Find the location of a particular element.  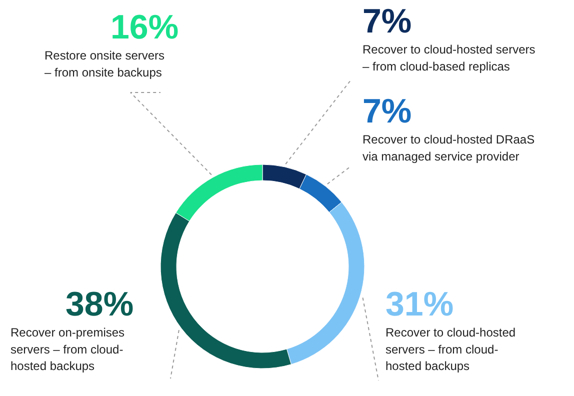

slice-label: Recover to cloud-hosted servers – from cloud- hosted backups is located at coordinates (451, 350).